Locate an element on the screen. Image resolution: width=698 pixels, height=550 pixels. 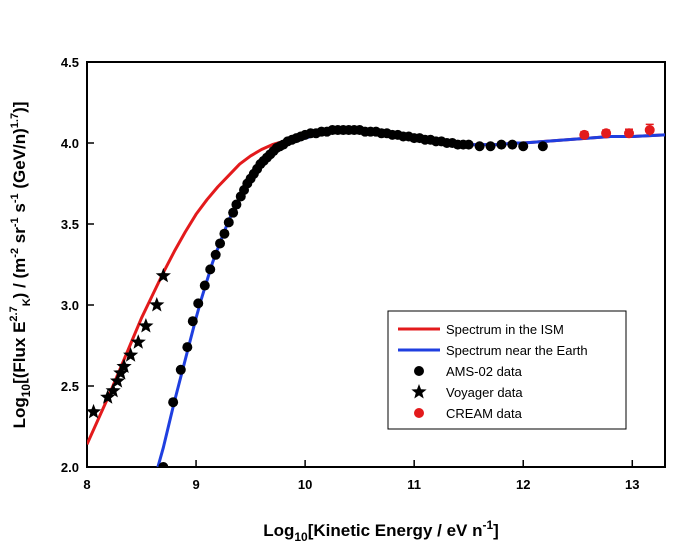
legend-label: AMS-02 data is located at coordinates (484, 371).